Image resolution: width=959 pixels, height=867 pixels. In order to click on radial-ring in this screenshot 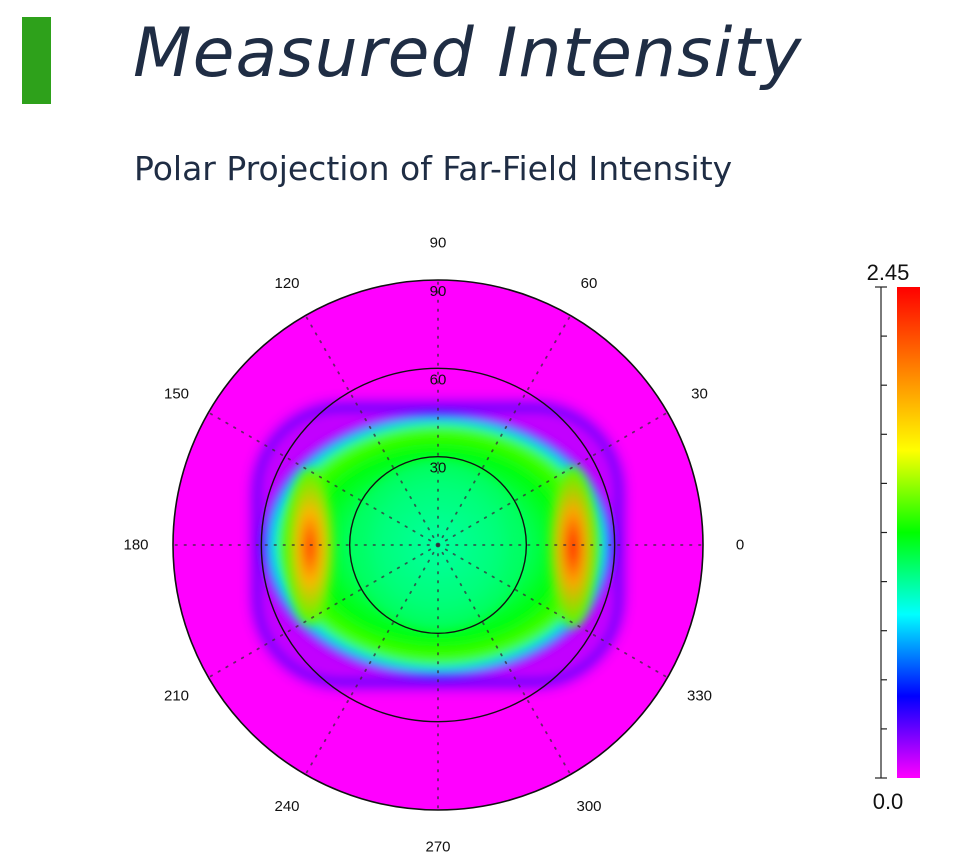, I will do `click(438, 545)`.